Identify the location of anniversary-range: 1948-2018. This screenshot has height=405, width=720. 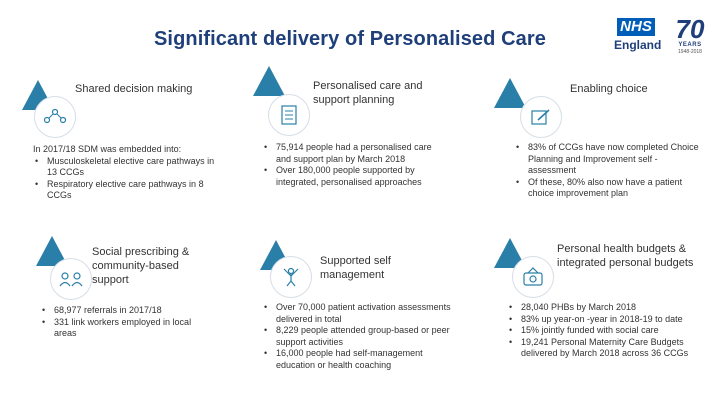
(690, 52).